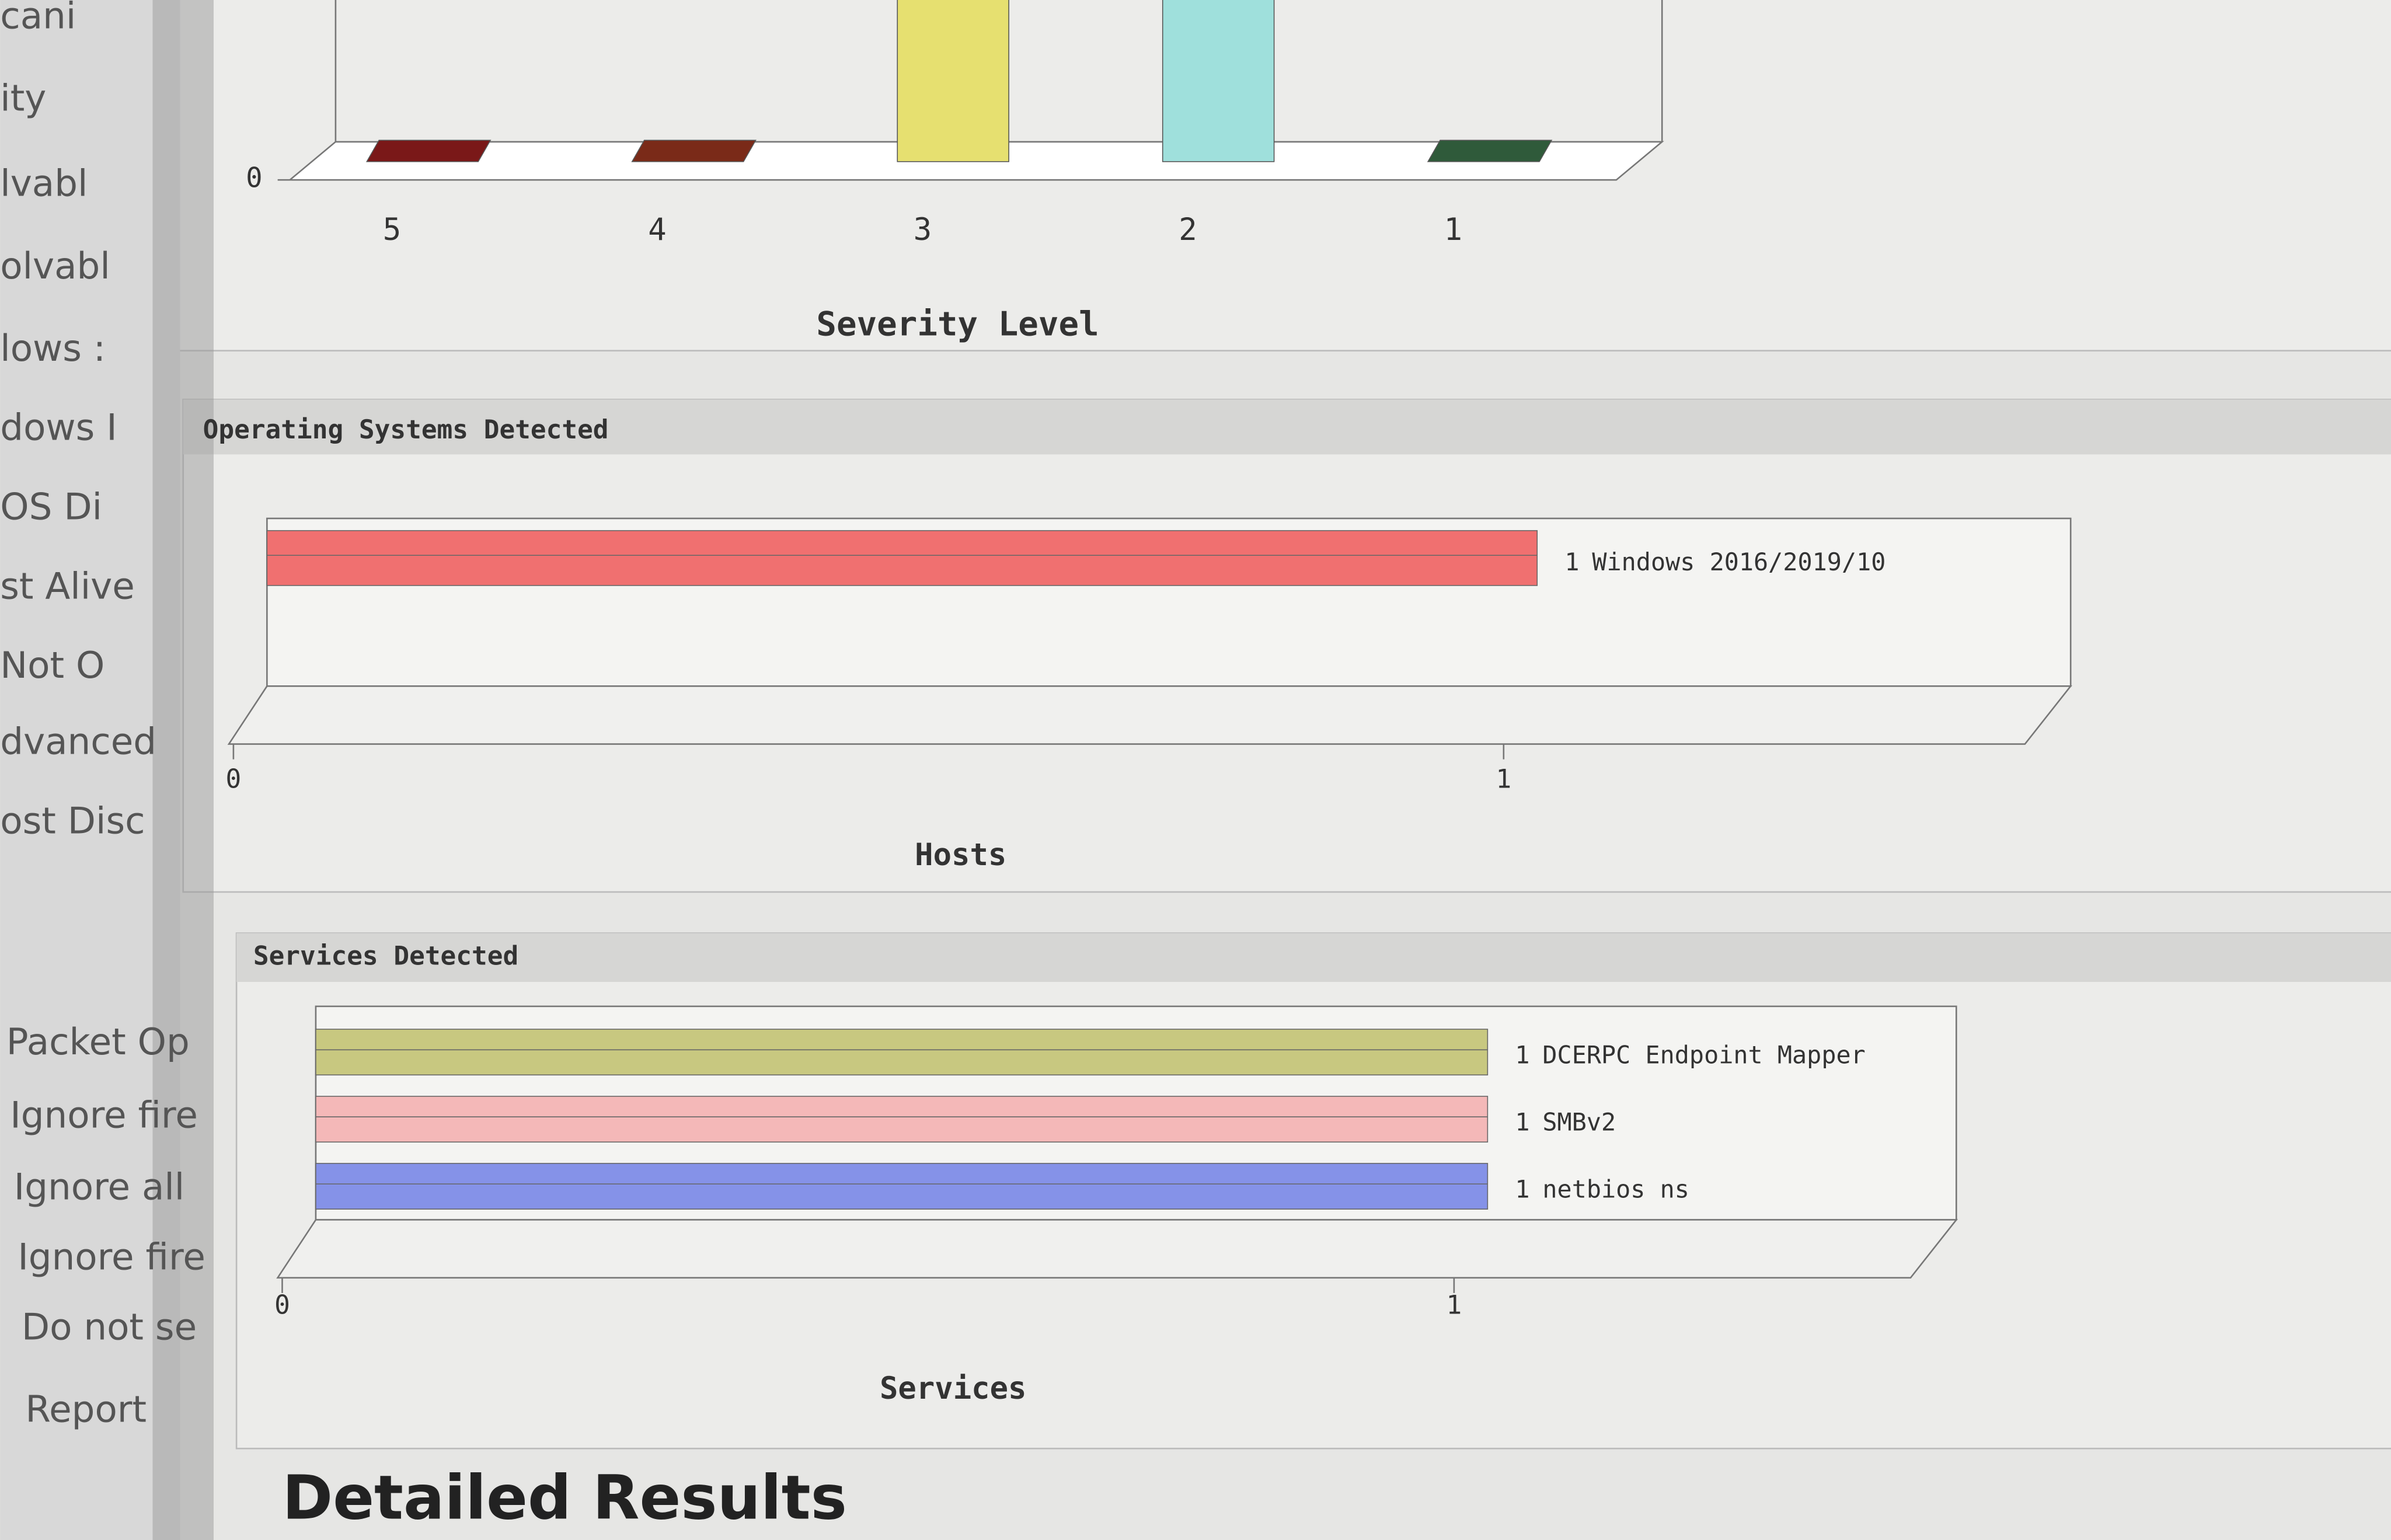 This screenshot has width=2391, height=1540. What do you see at coordinates (1615, 1189) in the screenshot?
I see `category-label: netbios ns` at bounding box center [1615, 1189].